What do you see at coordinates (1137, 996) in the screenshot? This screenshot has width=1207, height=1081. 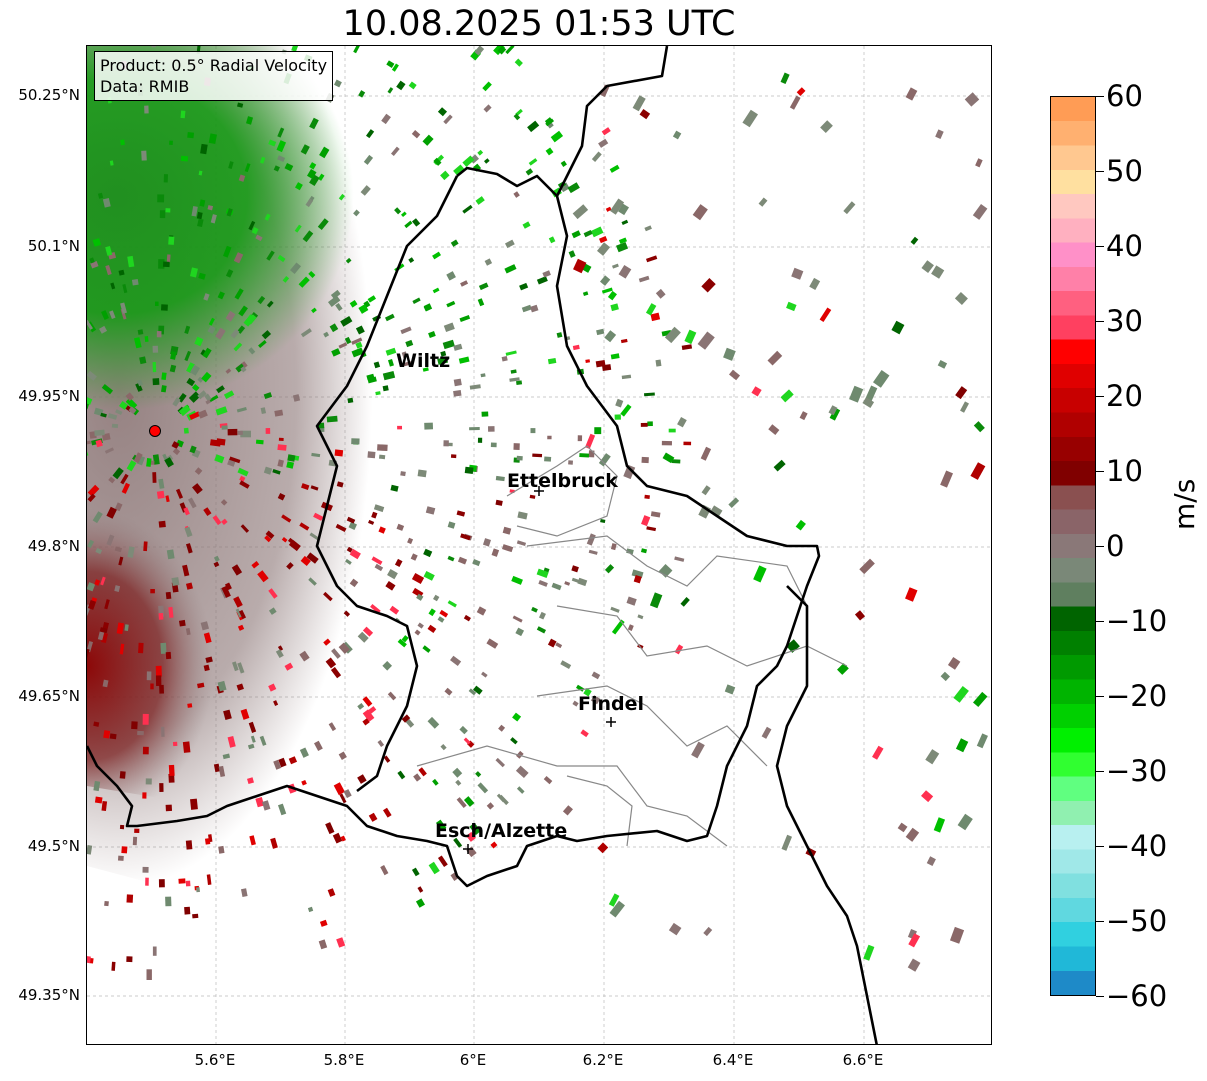 I see `colorbar-tick-label: −60` at bounding box center [1137, 996].